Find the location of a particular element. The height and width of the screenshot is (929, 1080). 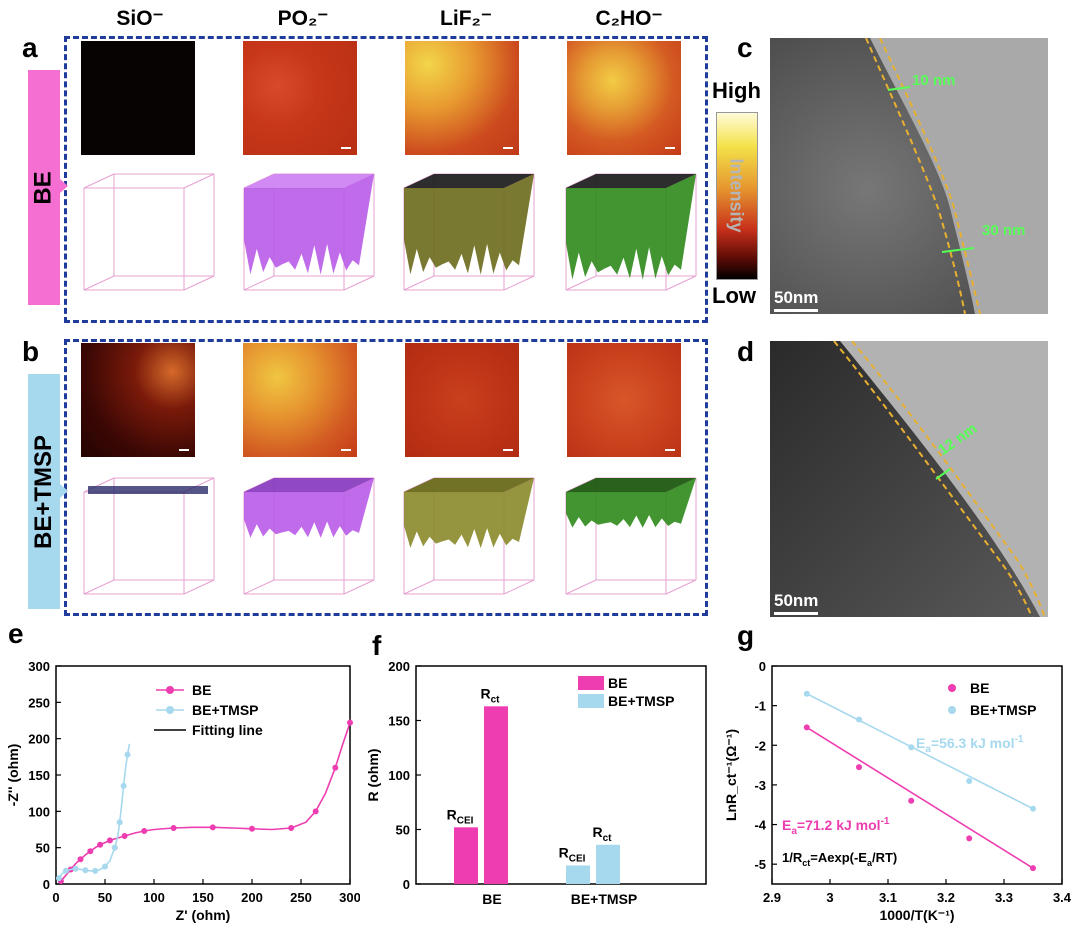

annot-superscript: -1 is located at coordinates (1019, 739).